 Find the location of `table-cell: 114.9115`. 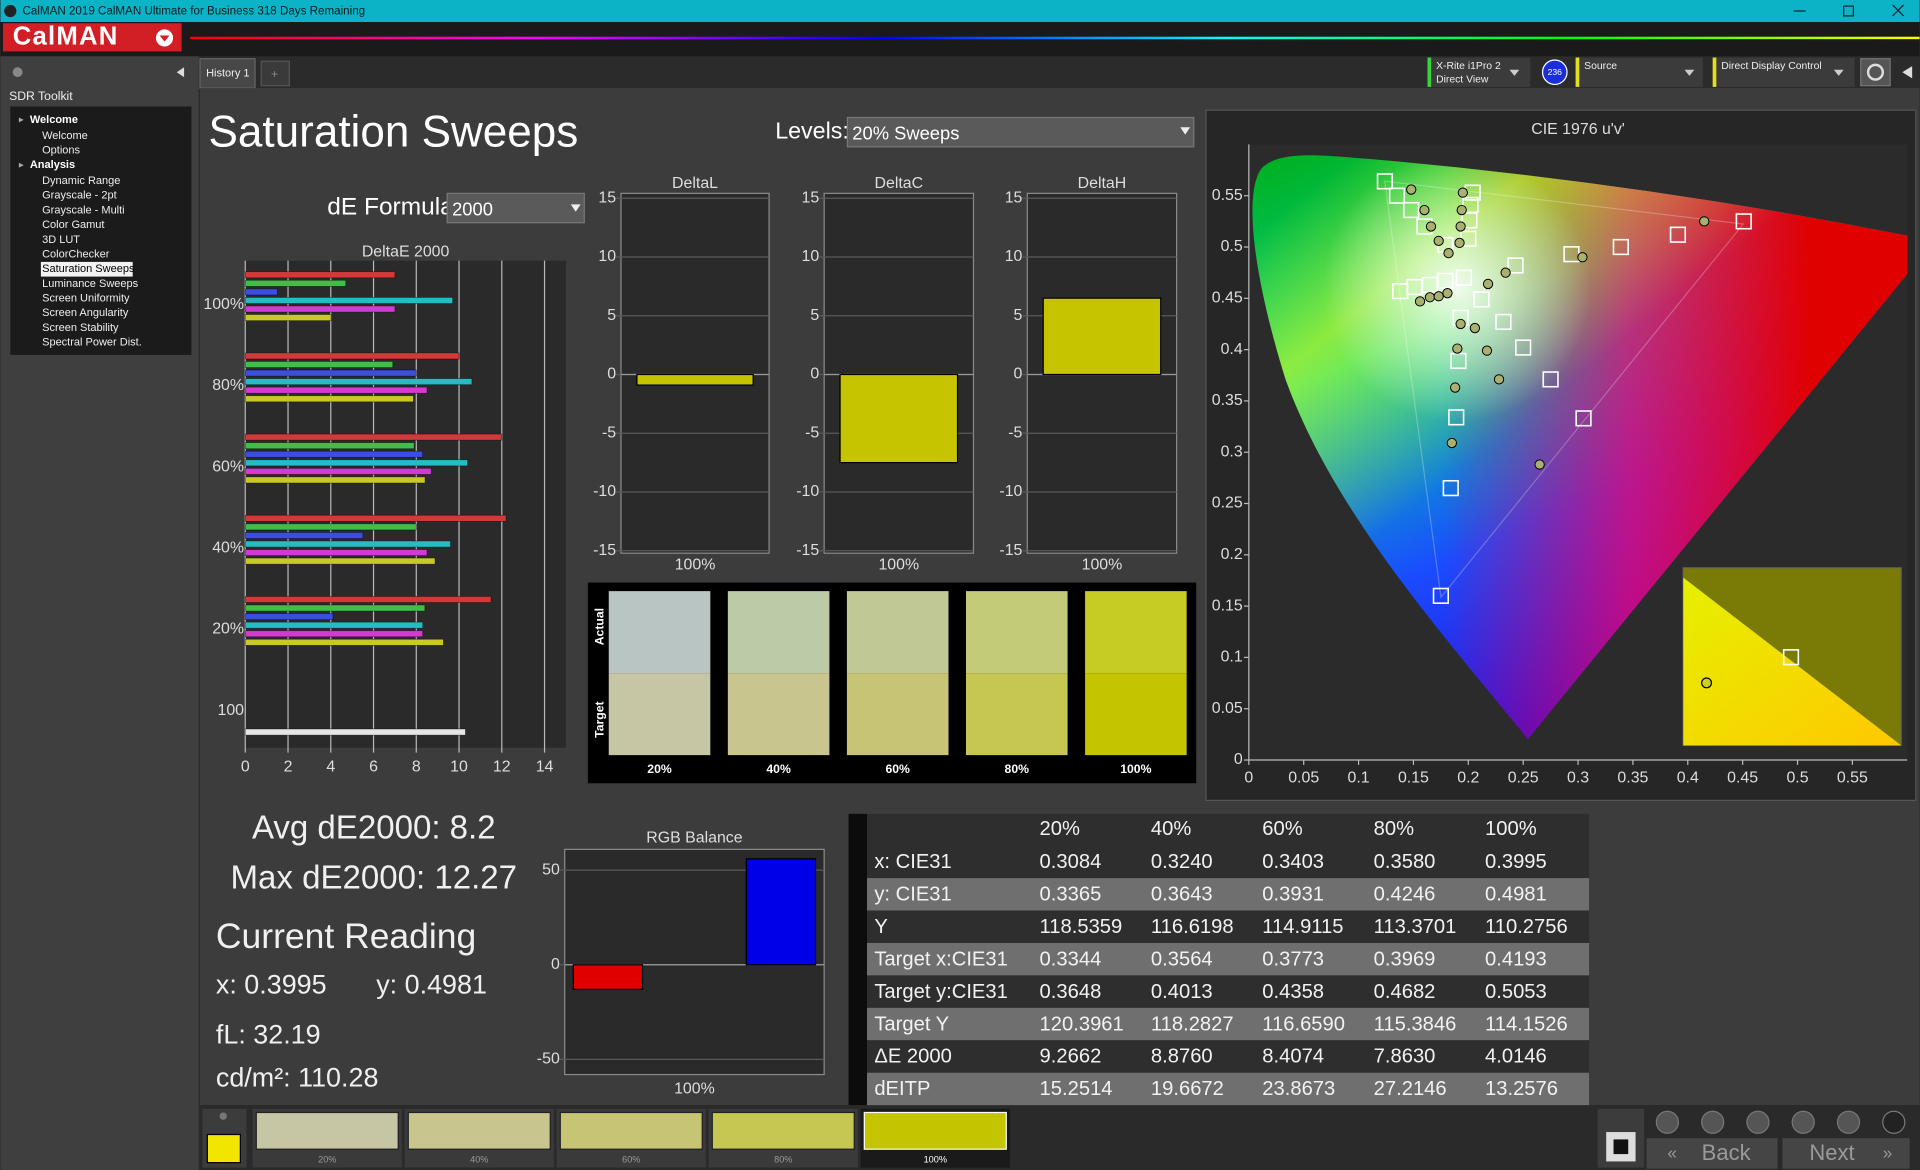

table-cell: 114.9115 is located at coordinates (1302, 927).